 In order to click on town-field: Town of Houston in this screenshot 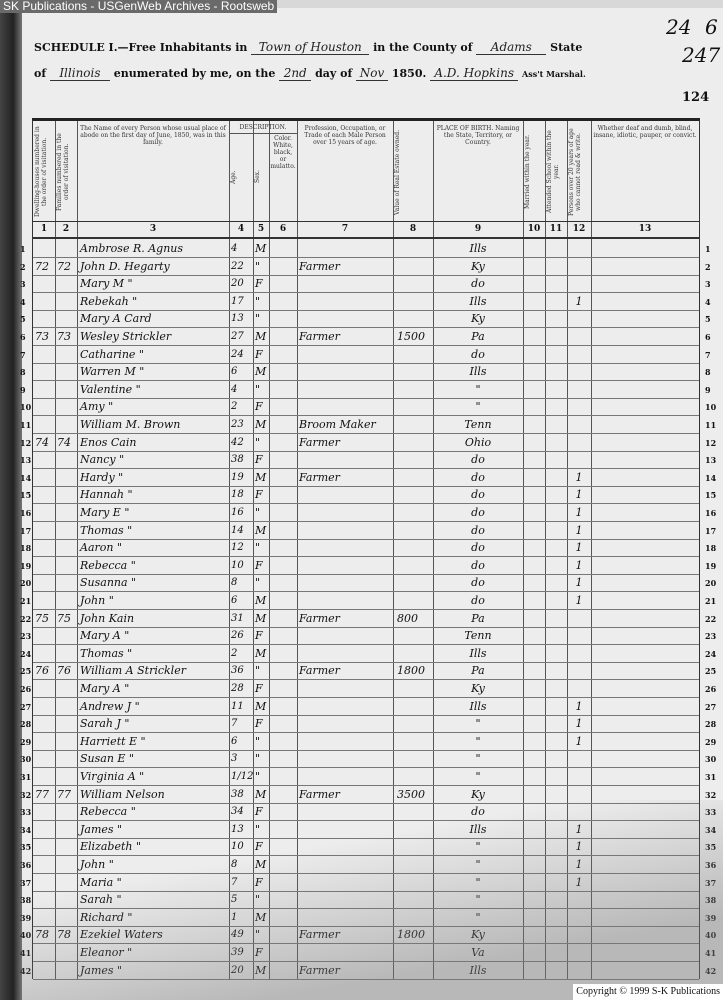, I will do `click(310, 47)`.